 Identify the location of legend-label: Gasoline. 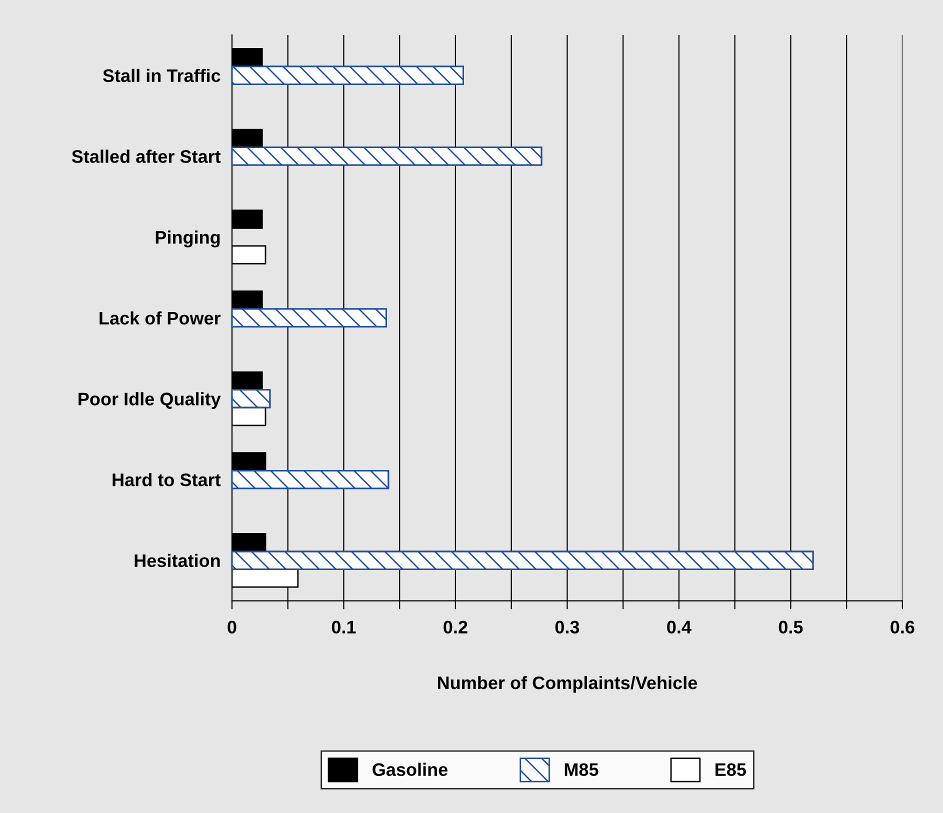
(410, 769).